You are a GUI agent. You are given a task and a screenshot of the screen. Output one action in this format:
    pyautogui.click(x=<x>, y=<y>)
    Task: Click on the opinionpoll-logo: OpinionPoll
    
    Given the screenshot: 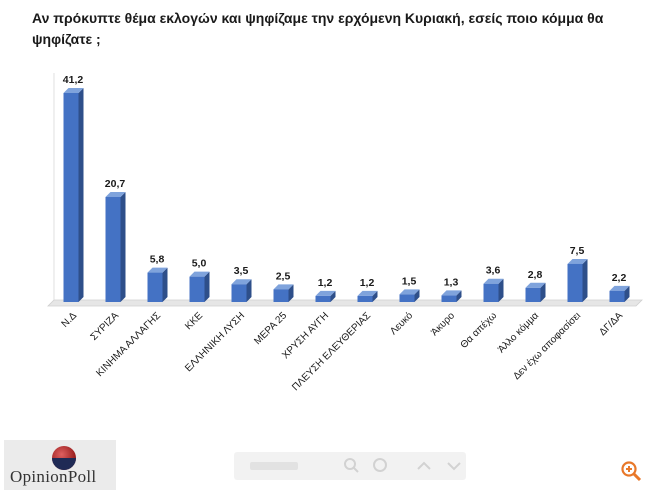 What is the action you would take?
    pyautogui.click(x=60, y=465)
    